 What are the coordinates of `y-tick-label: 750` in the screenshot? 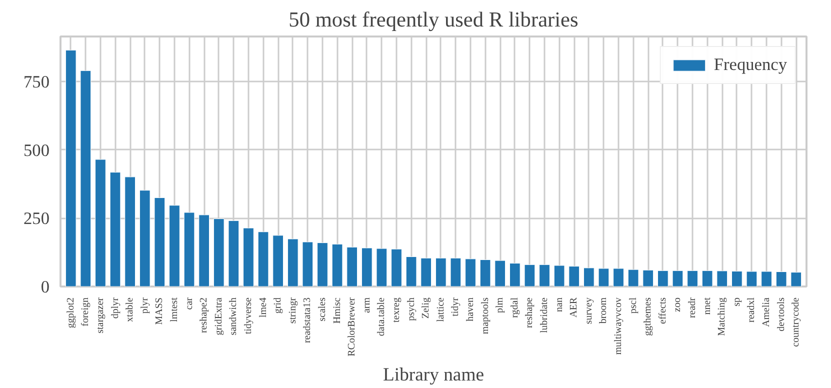 It's located at (37, 82).